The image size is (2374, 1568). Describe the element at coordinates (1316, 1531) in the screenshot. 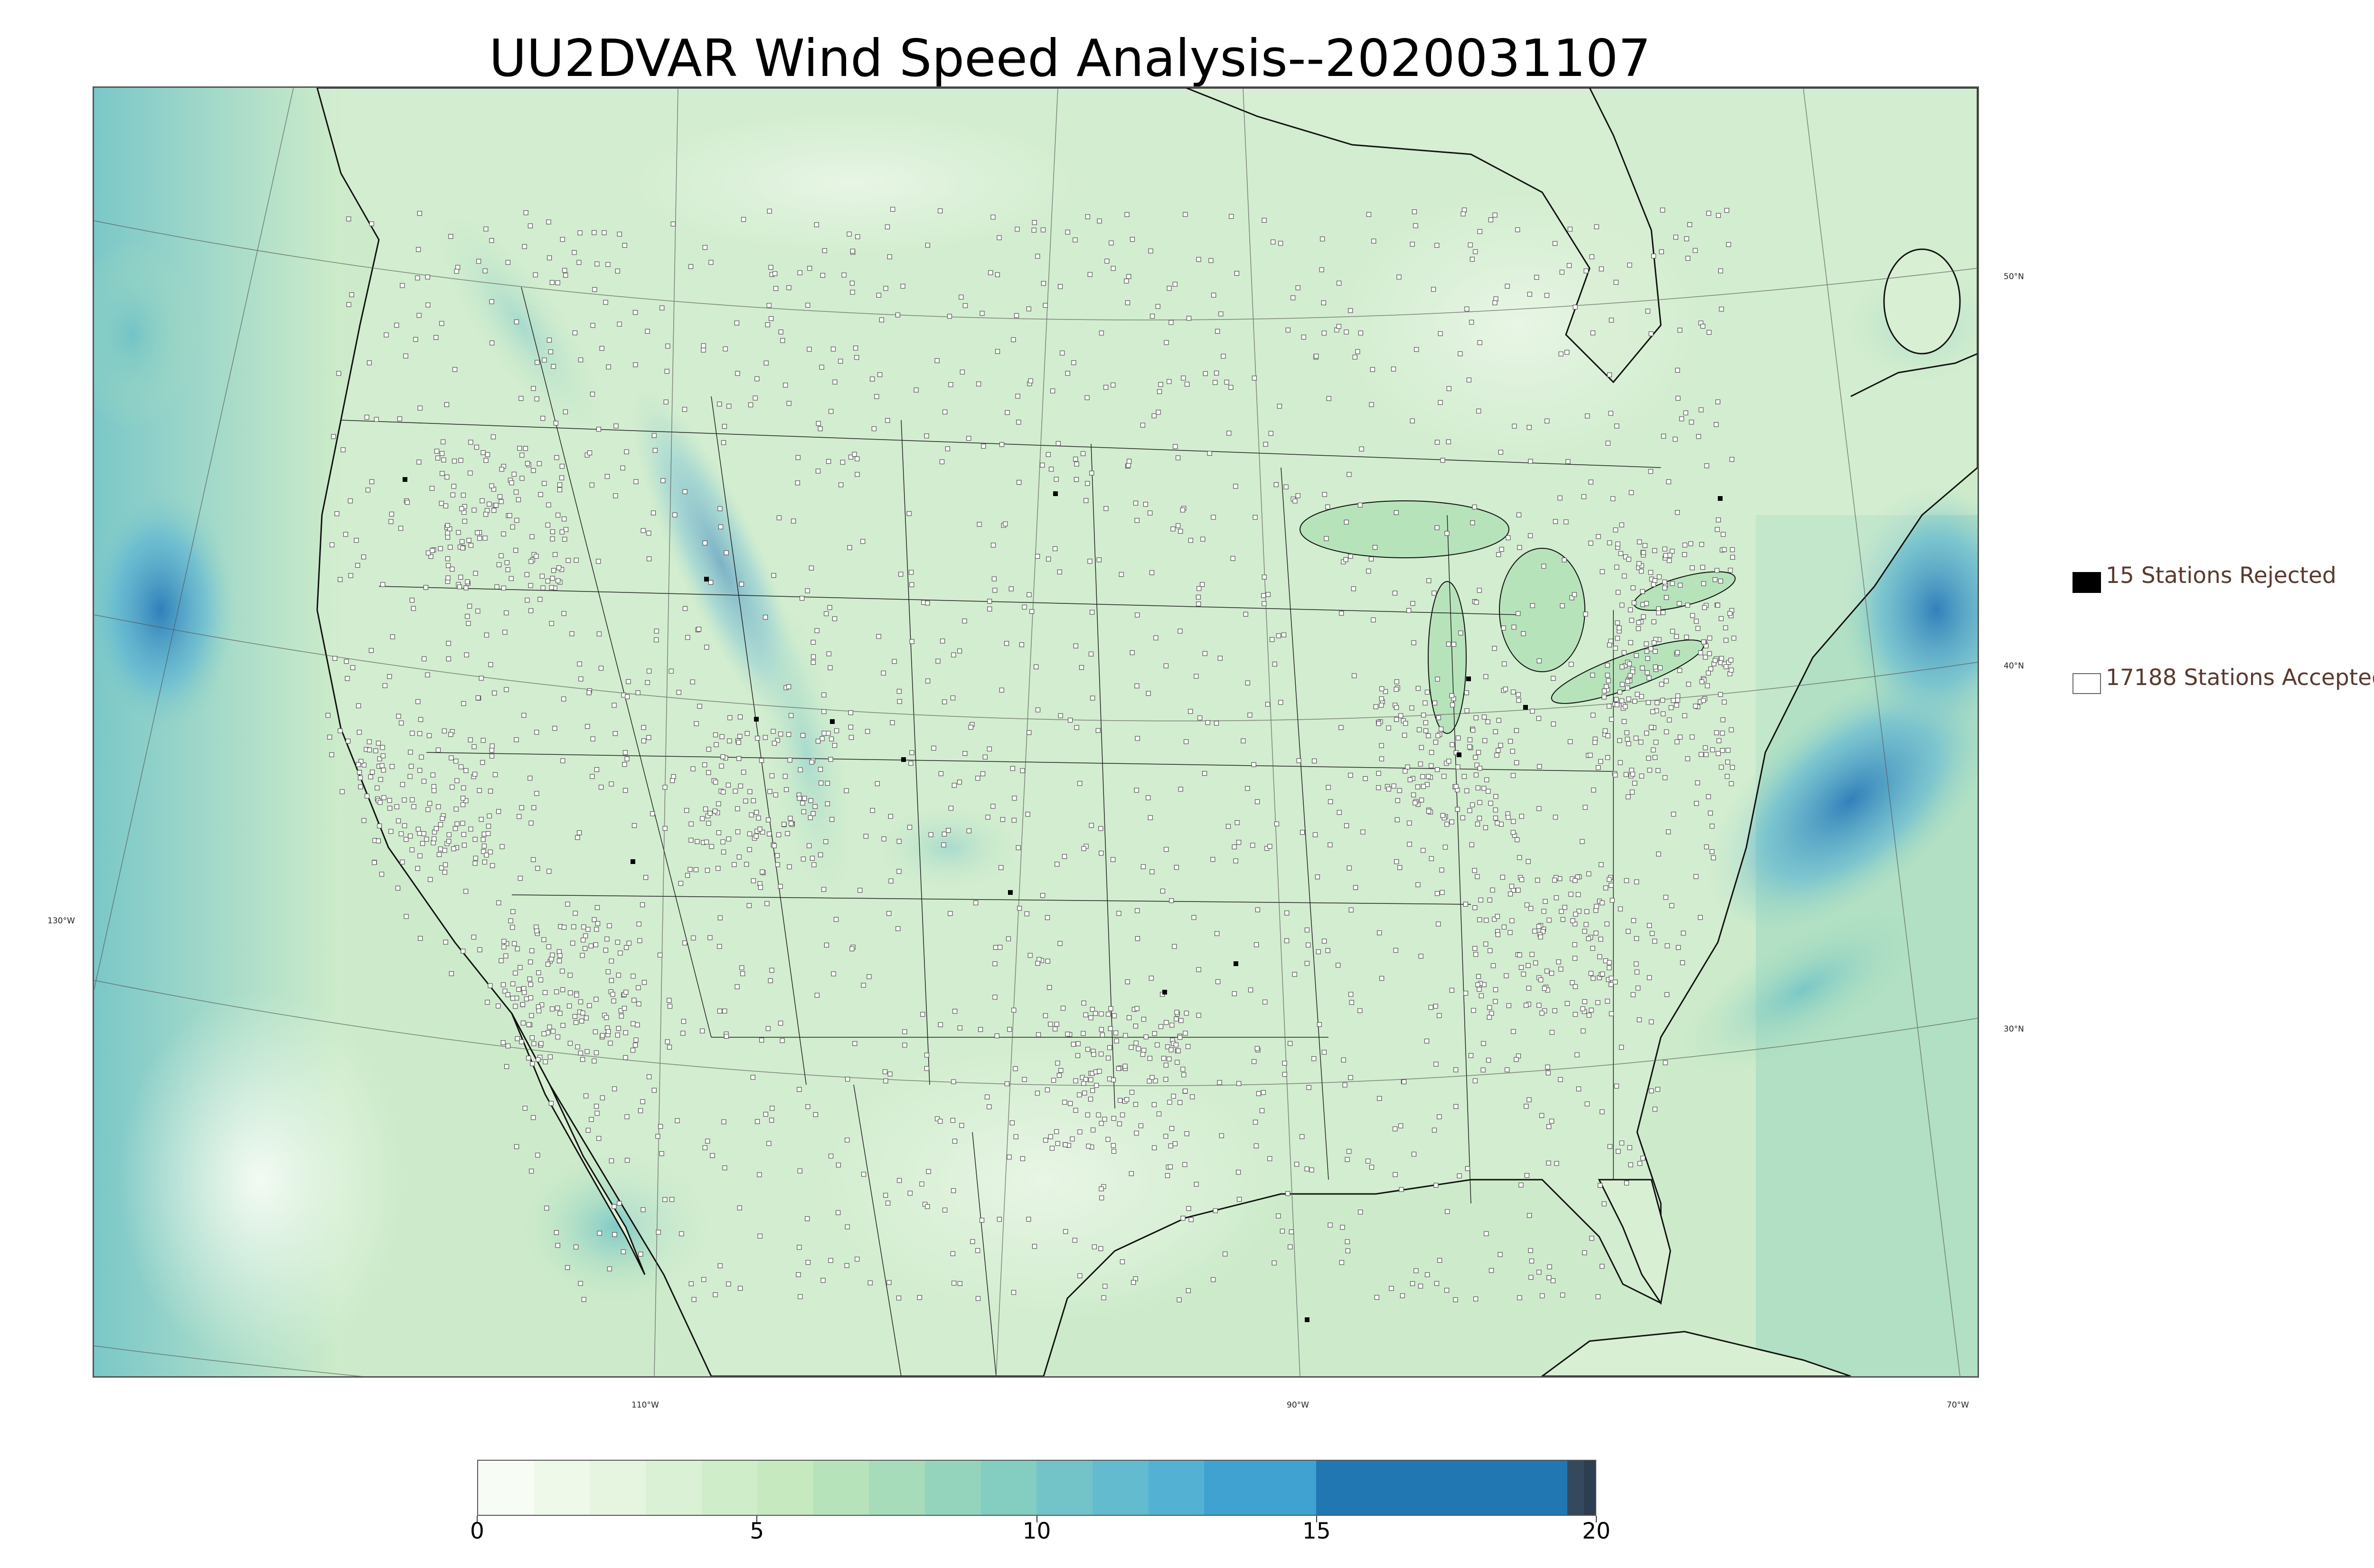

I see `colorbar-tick-label: 15` at that location.